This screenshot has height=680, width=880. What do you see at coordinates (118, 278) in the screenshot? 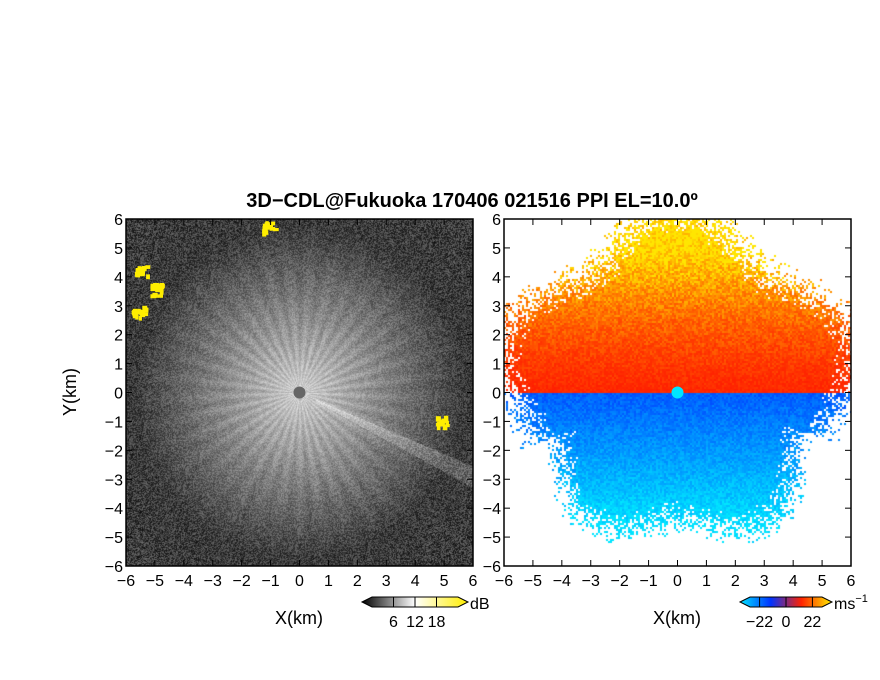
I see `y-tick-label: 4` at bounding box center [118, 278].